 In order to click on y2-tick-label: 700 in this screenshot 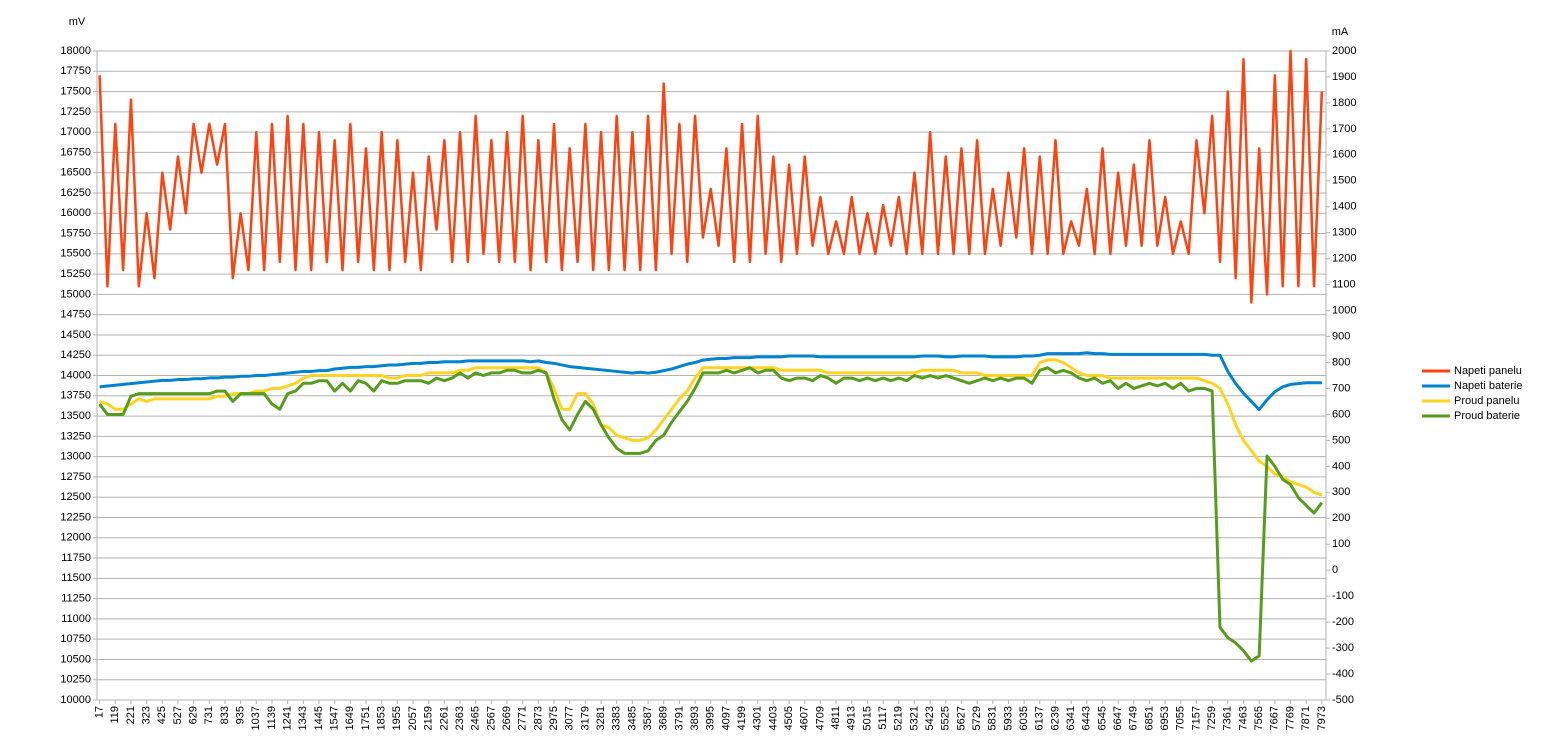, I will do `click(1341, 388)`.